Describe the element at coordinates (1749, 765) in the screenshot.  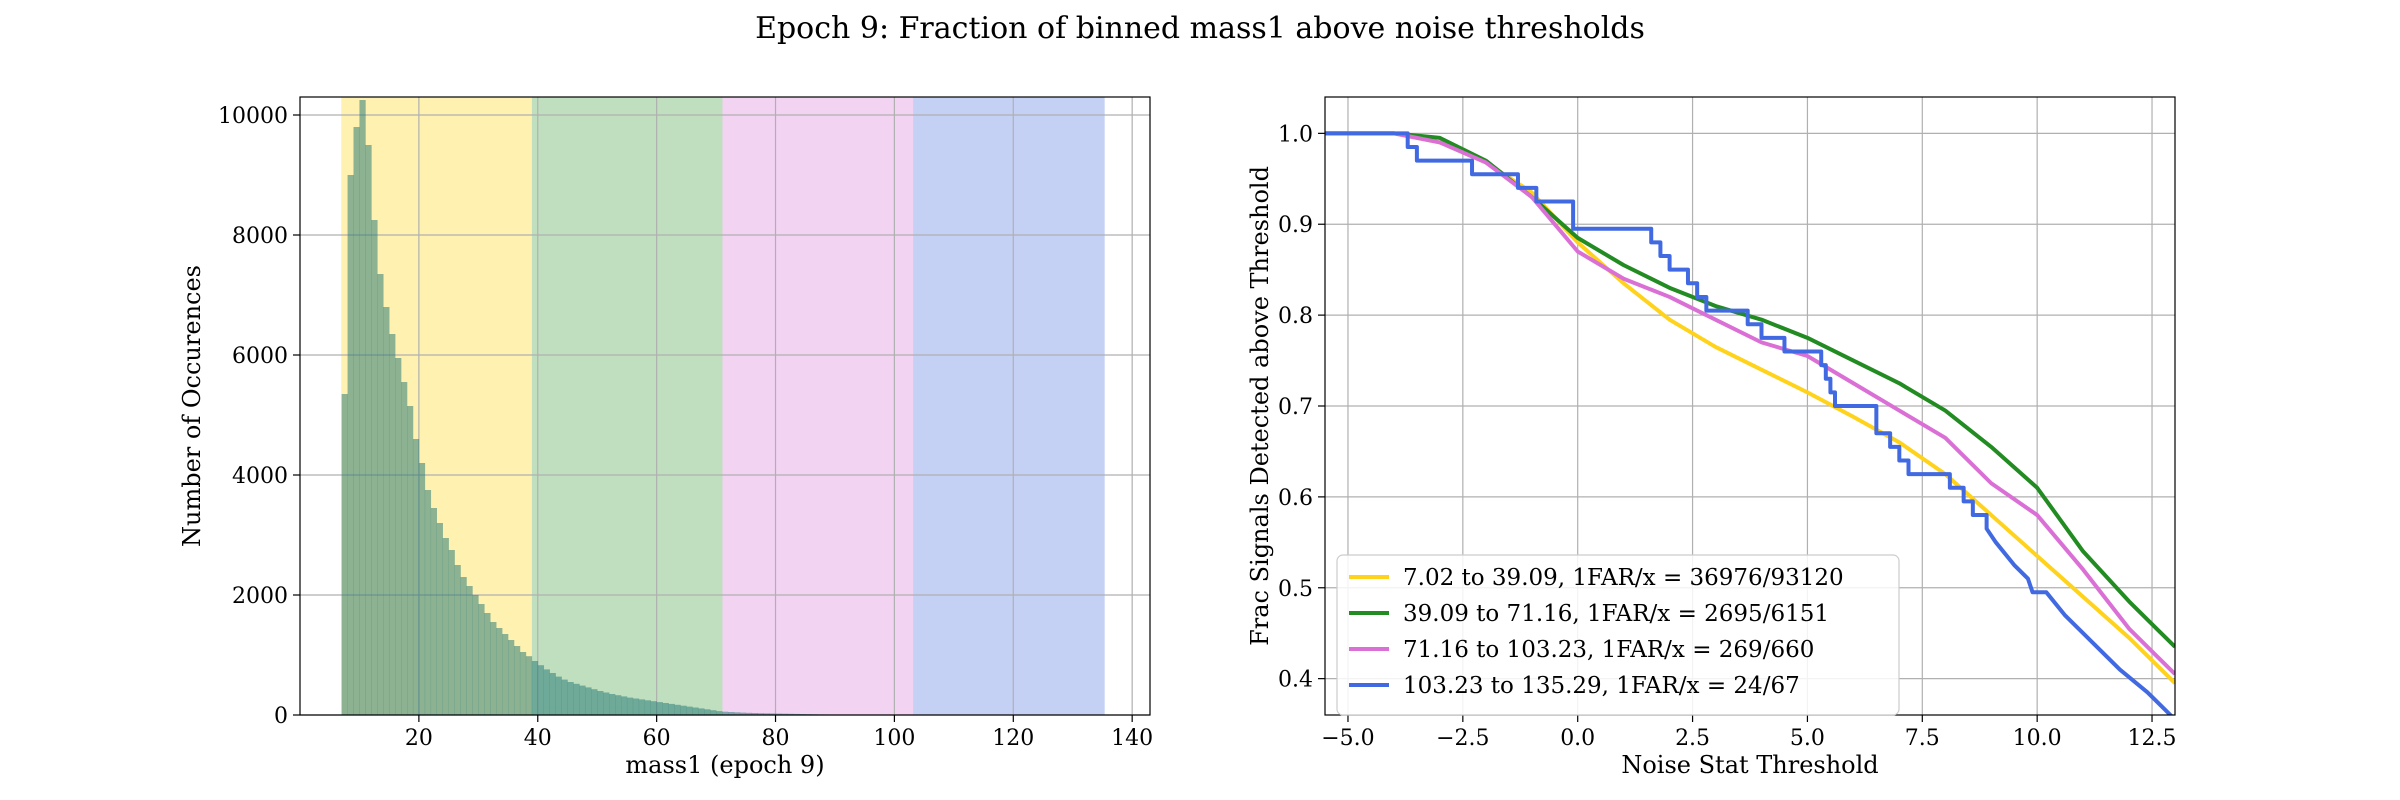
I see `line-plot-x-label: Noise Stat Threshold` at that location.